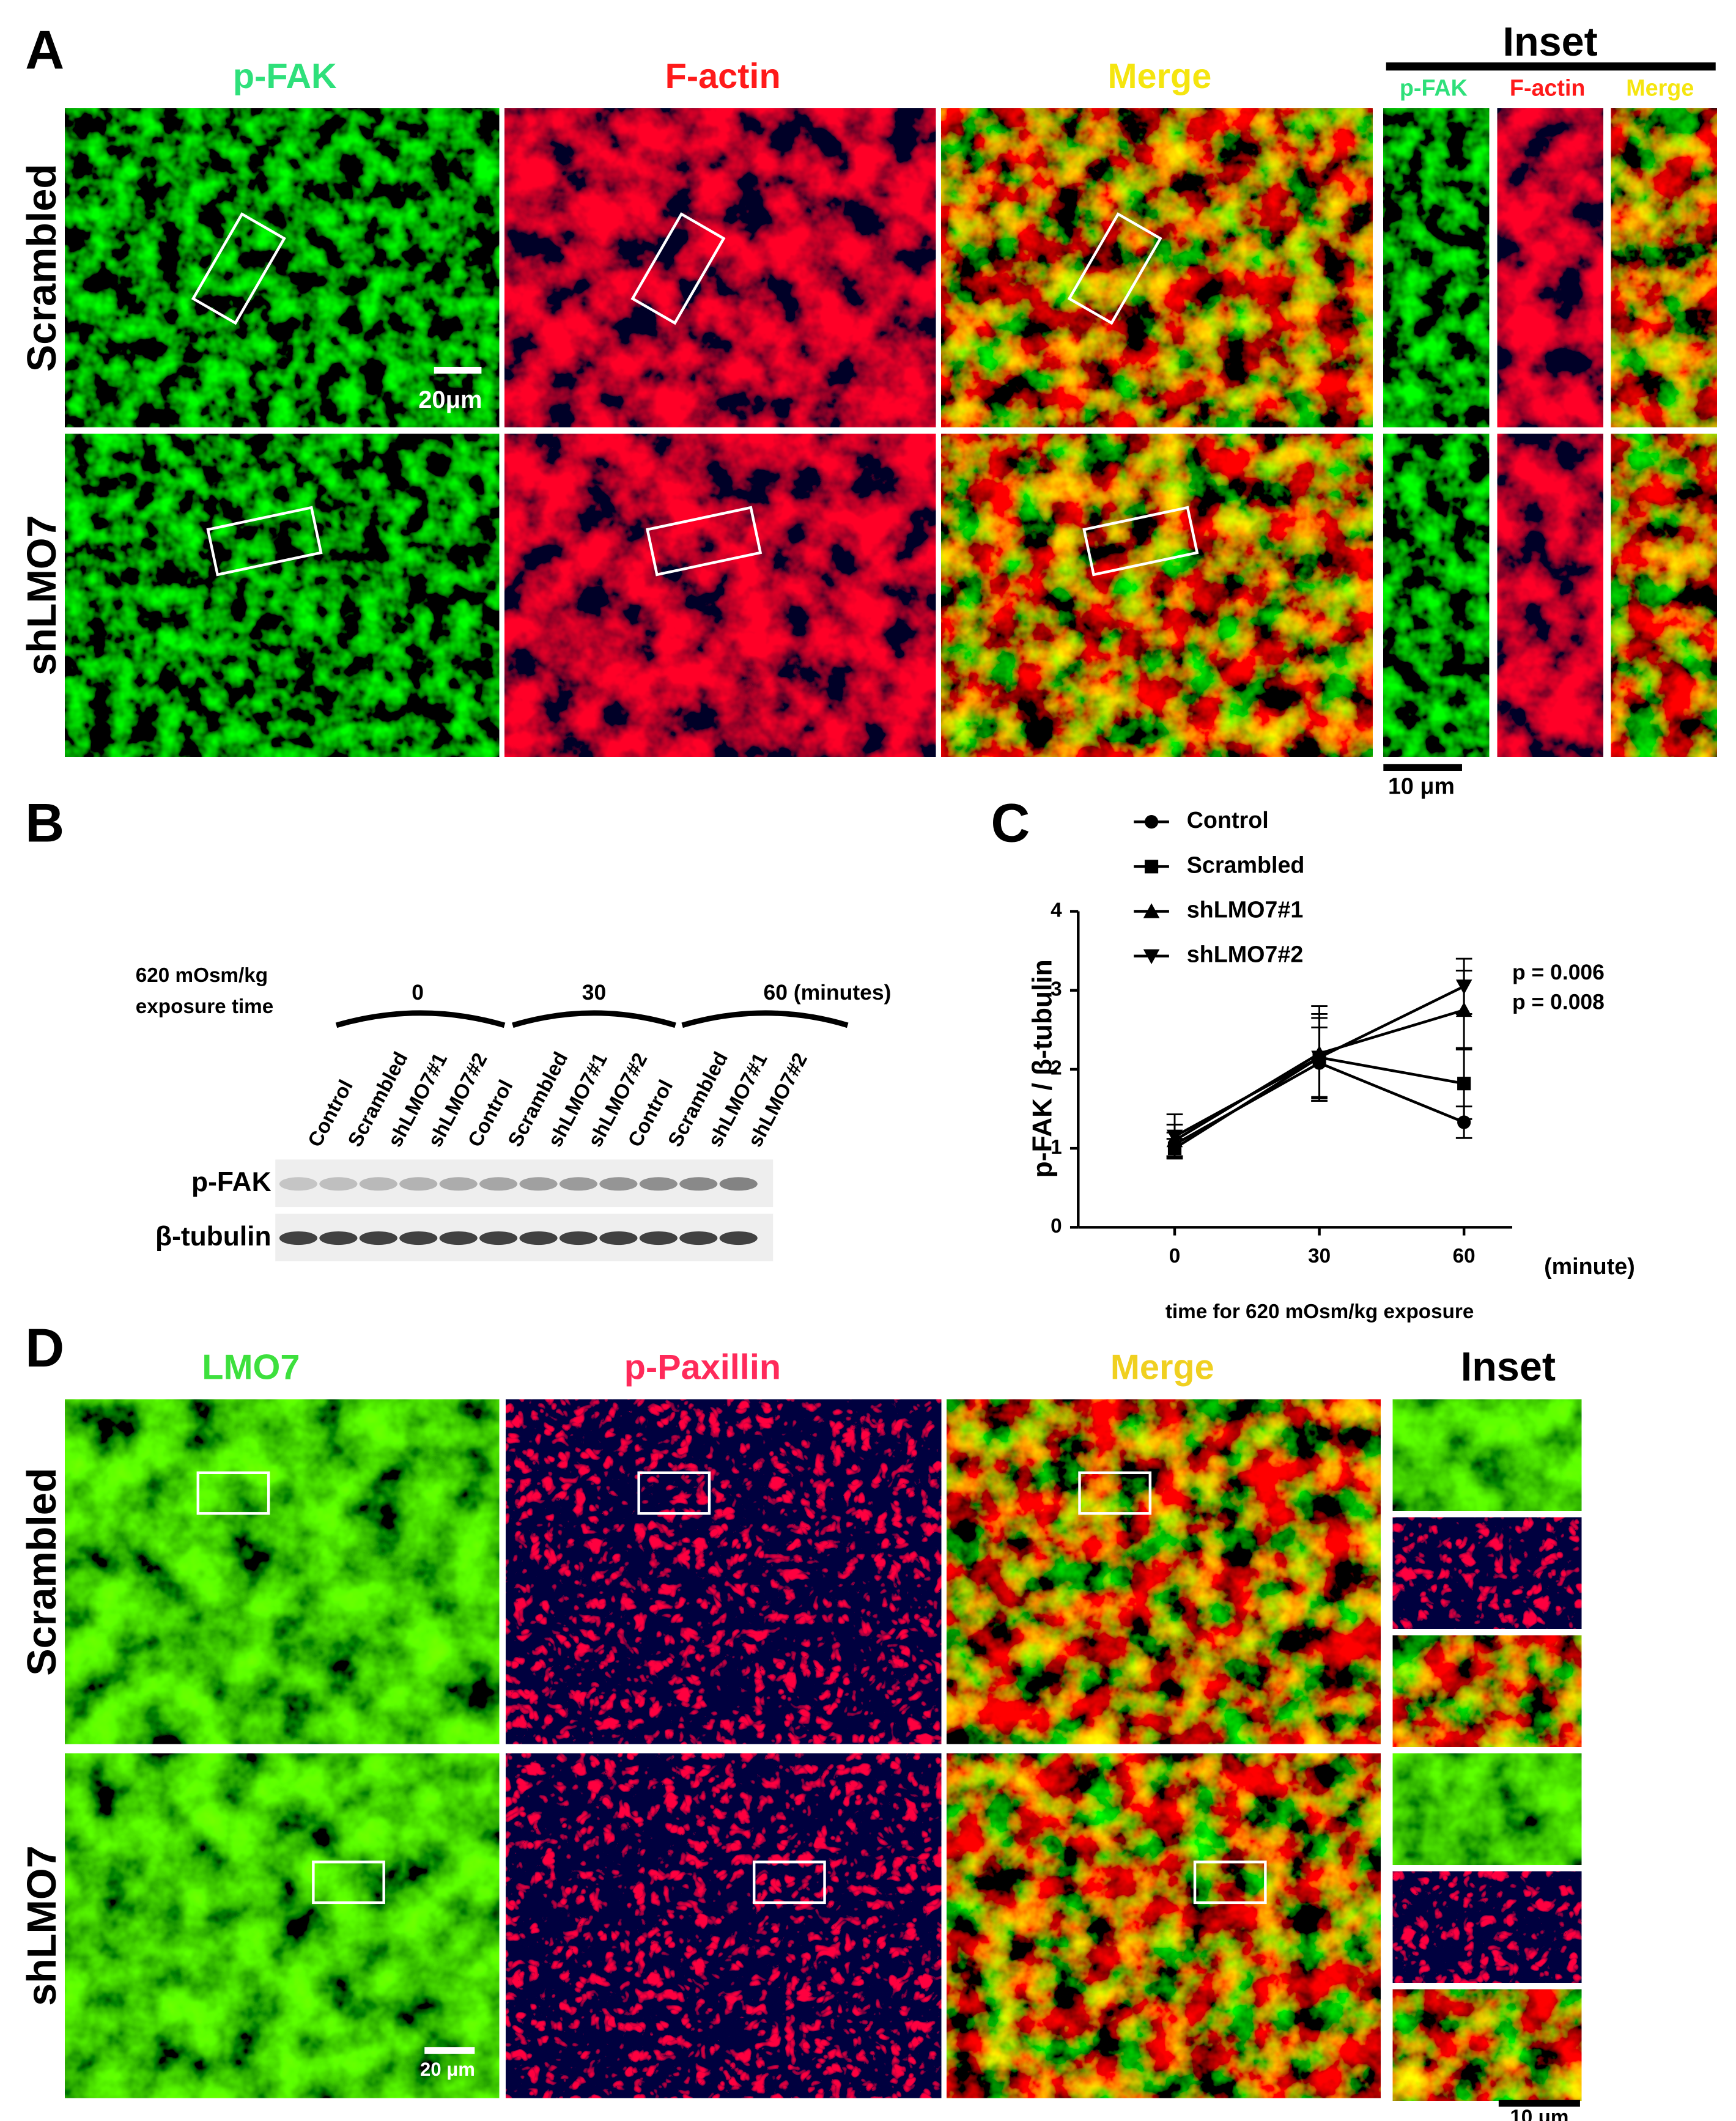  I want to click on column-title: p-FAK, so click(285, 76).